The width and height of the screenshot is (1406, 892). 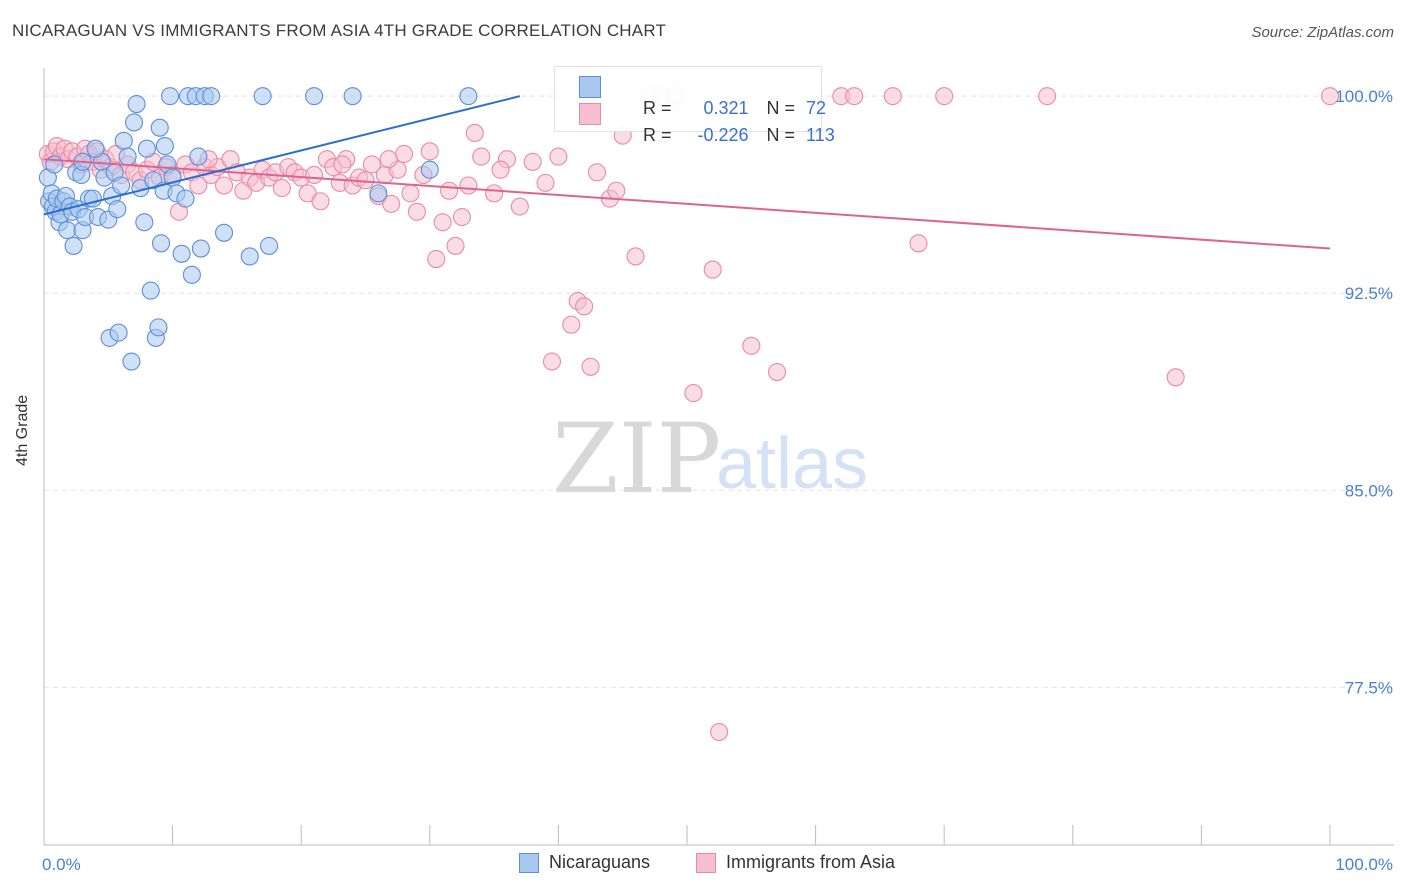 I want to click on source-label: Source: ZipAtlas.com, so click(x=1322, y=32).